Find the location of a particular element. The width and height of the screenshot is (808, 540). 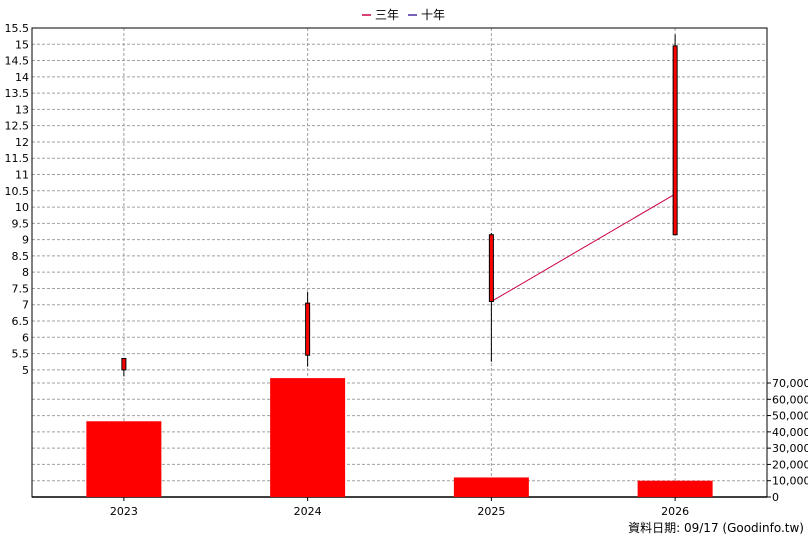

price-tick-label: 6.5 is located at coordinates (21, 321).